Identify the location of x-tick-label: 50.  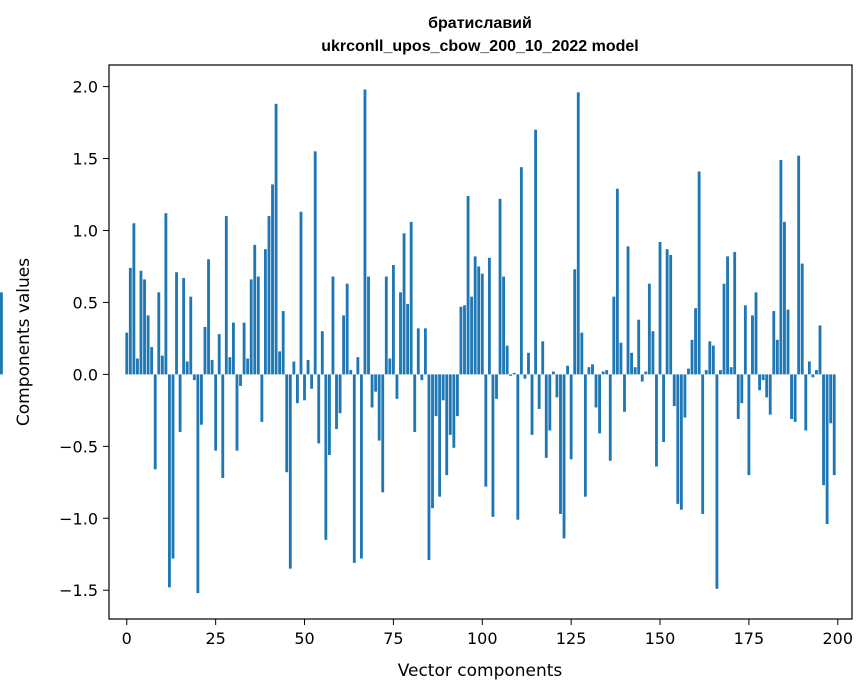
(304, 638).